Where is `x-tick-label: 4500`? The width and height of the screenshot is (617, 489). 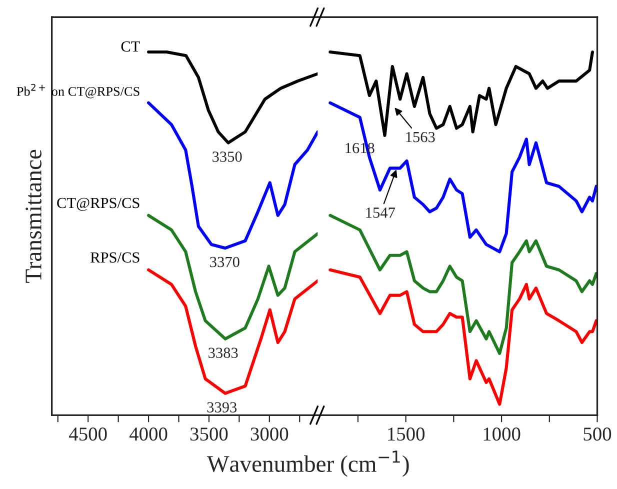 x-tick-label: 4500 is located at coordinates (88, 434).